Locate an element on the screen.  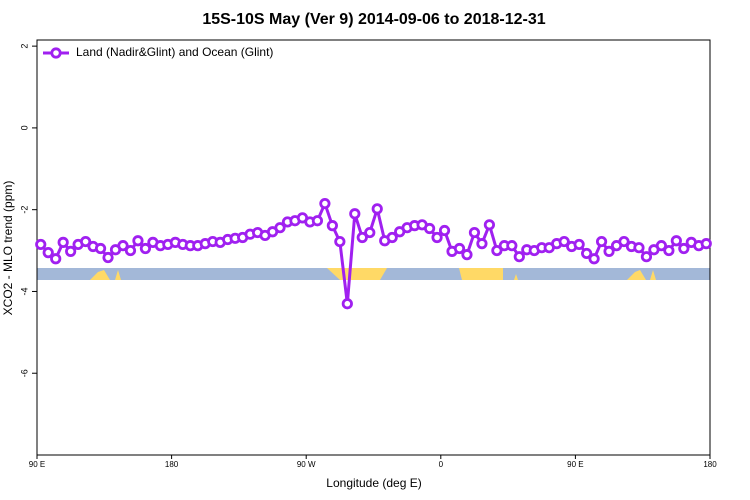
y-tick-label: -2 is located at coordinates (24, 210).